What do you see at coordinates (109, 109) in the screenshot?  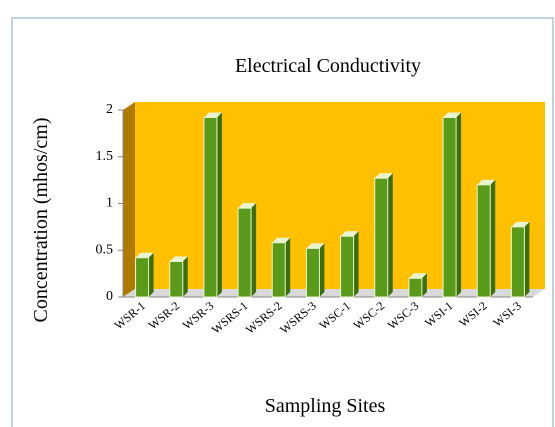 I see `y-tick-label: 2` at bounding box center [109, 109].